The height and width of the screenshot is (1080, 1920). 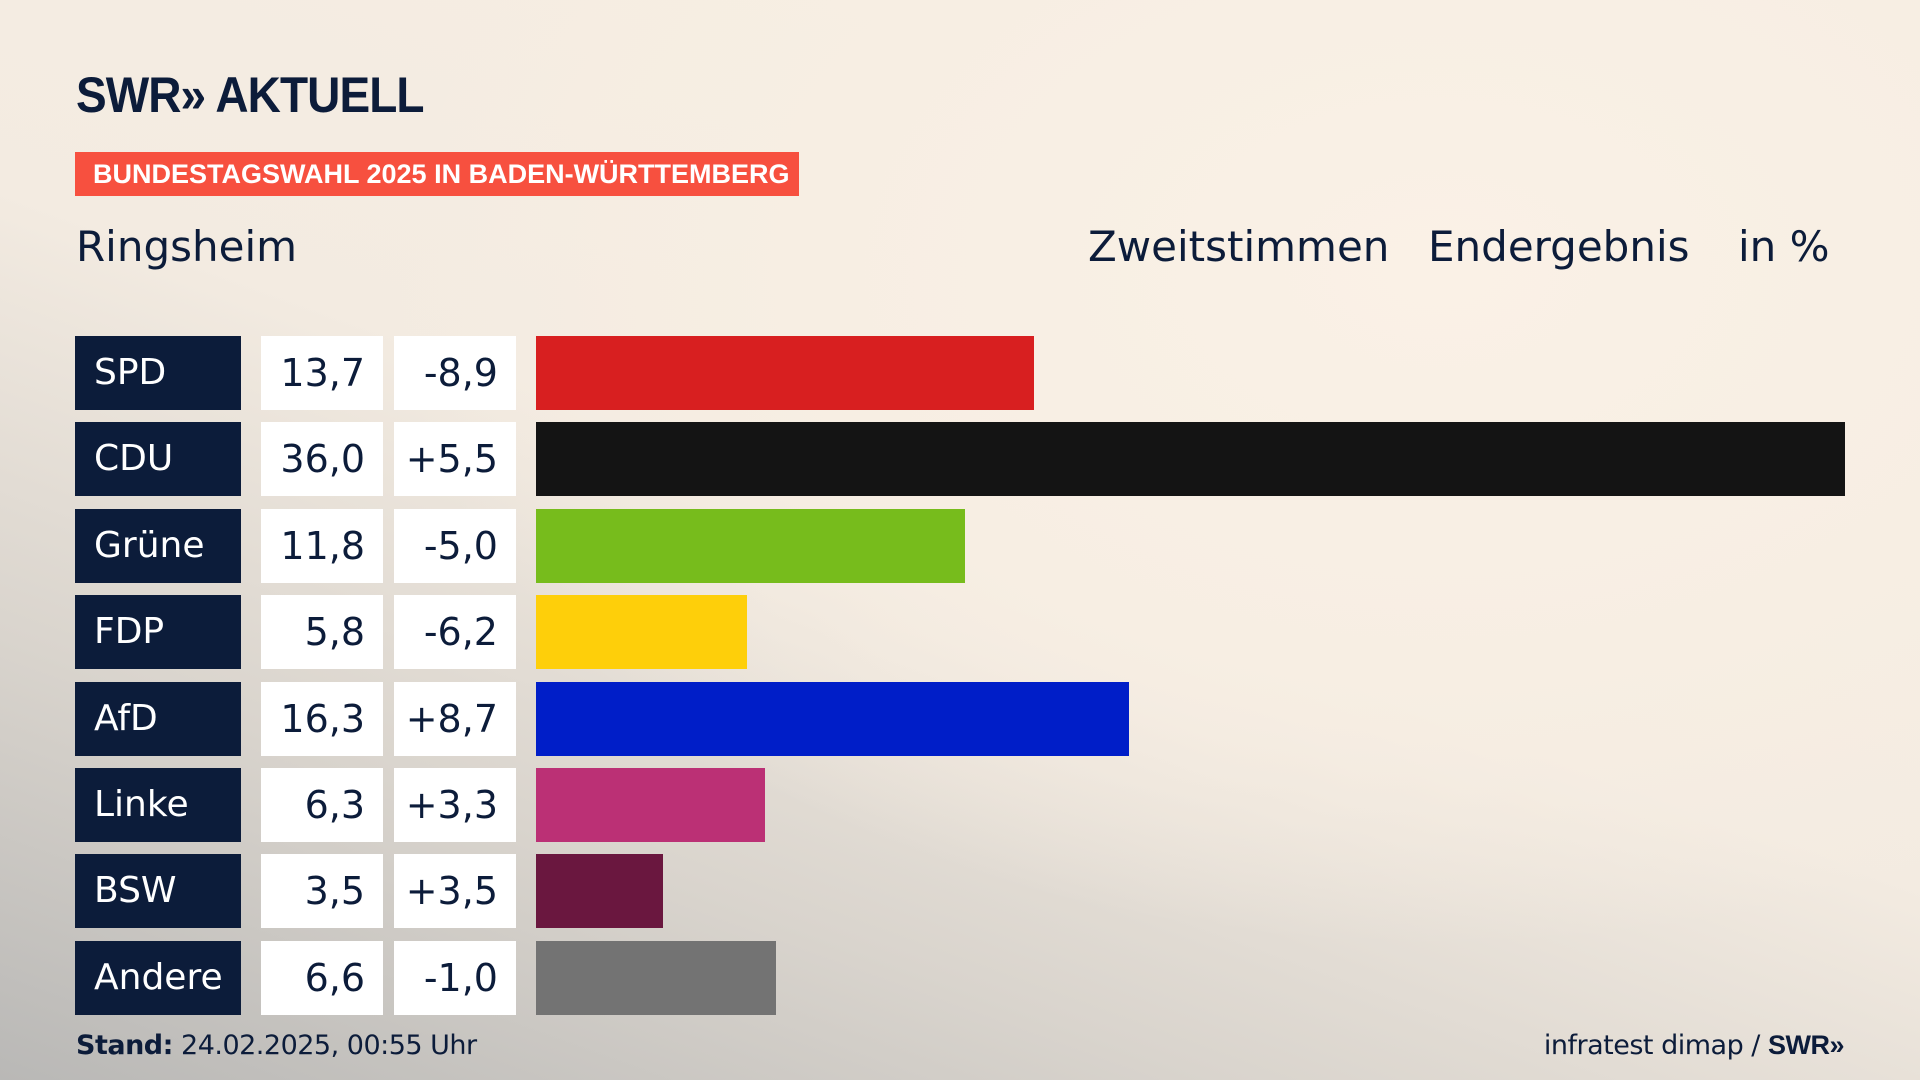 What do you see at coordinates (437, 174) in the screenshot?
I see `election-banner: BUNDESTAGSWAHL 2025 IN BADEN-WÜRTTEMBERG` at bounding box center [437, 174].